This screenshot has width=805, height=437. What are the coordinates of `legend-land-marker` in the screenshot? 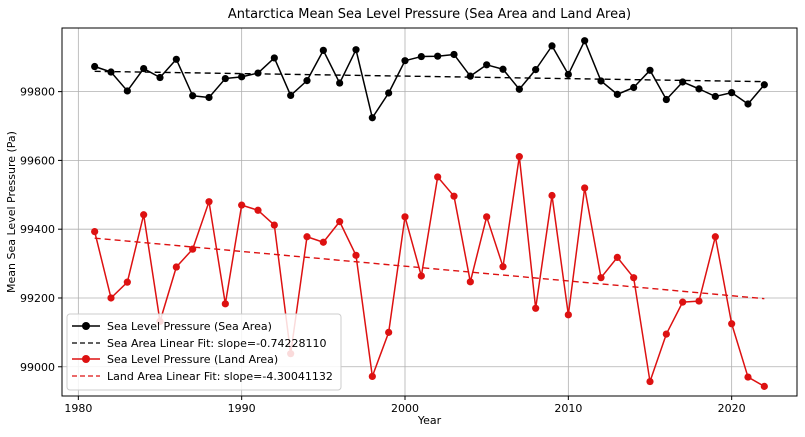 It's located at (86, 359).